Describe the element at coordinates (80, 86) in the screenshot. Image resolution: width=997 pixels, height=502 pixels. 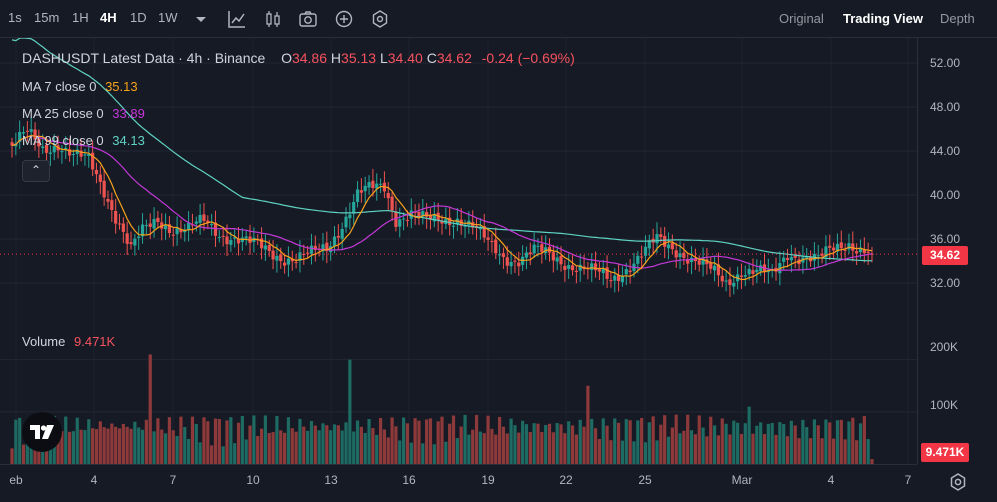
I see `ma7-legend: MA 7 close 0 35.13` at that location.